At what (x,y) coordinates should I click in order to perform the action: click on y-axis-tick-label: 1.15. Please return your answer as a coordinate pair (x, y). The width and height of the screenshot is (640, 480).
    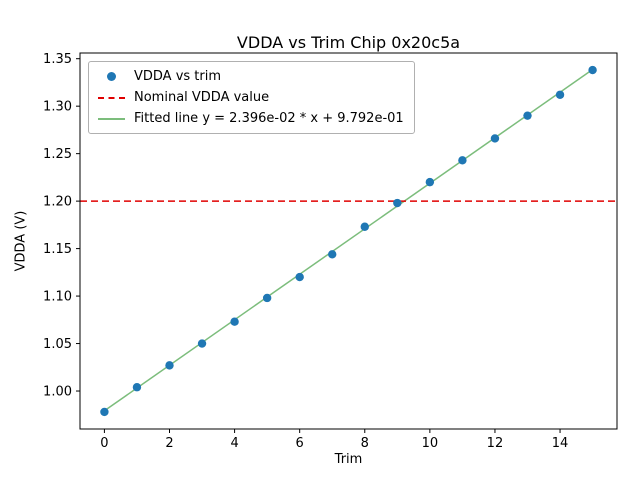
    Looking at the image, I should click on (57, 249).